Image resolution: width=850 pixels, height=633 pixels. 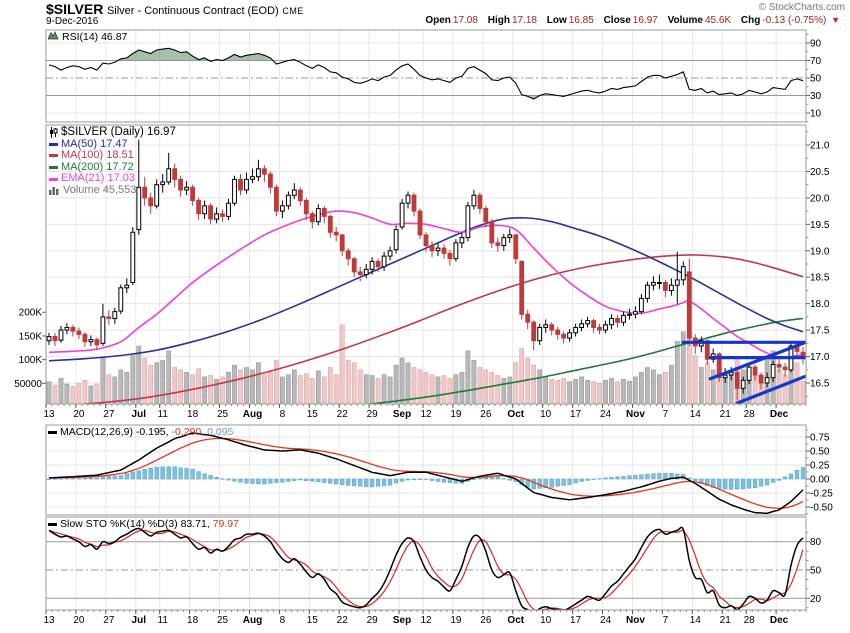 I want to click on close-label: Close, so click(x=617, y=20).